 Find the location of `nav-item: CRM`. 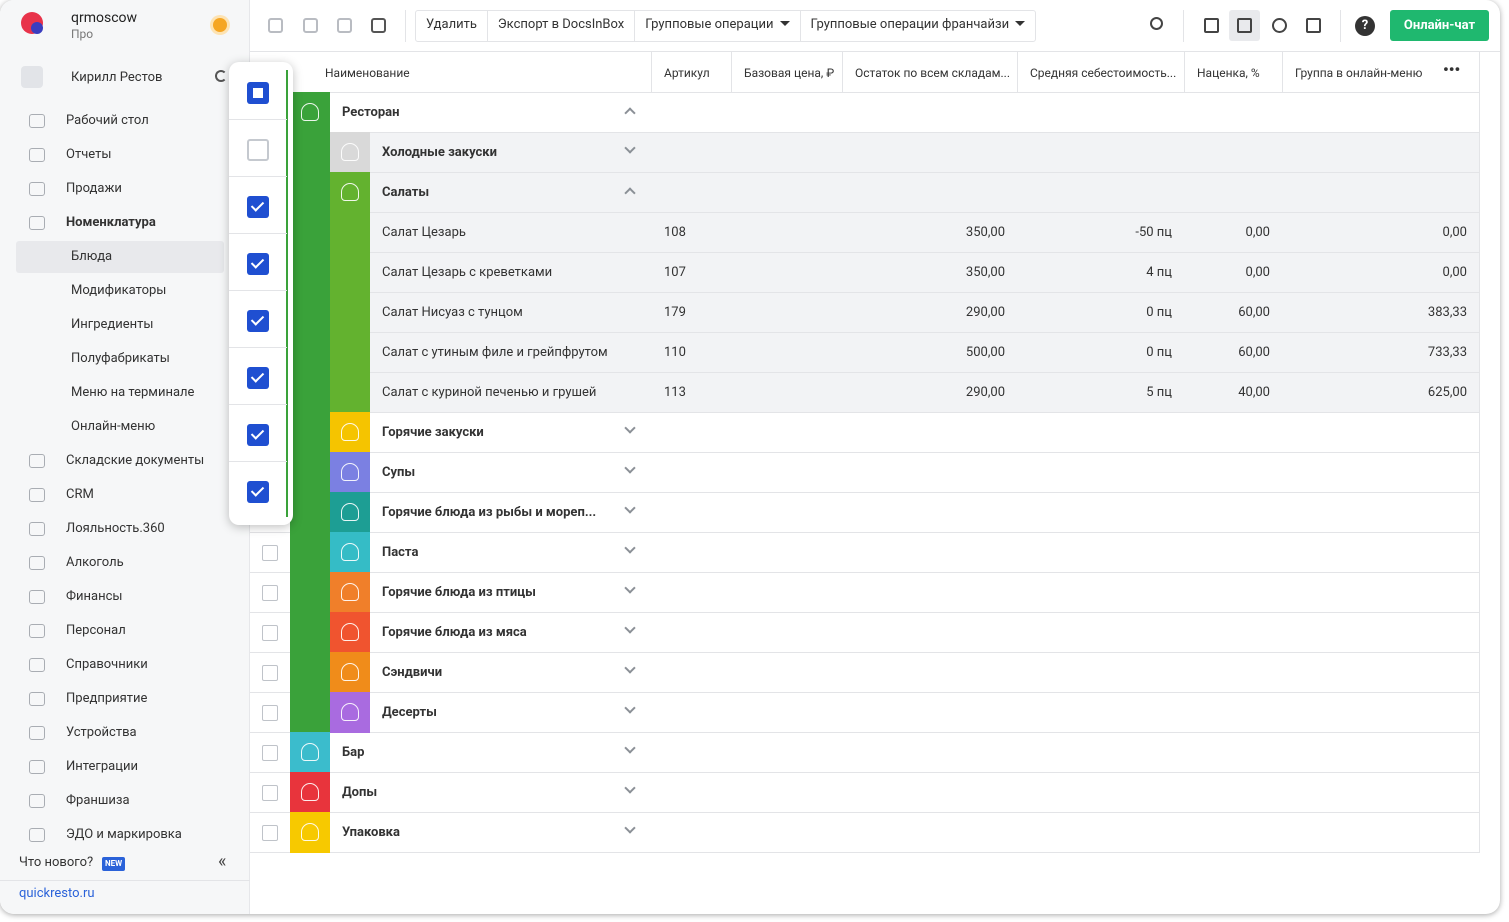

nav-item: CRM is located at coordinates (80, 495).